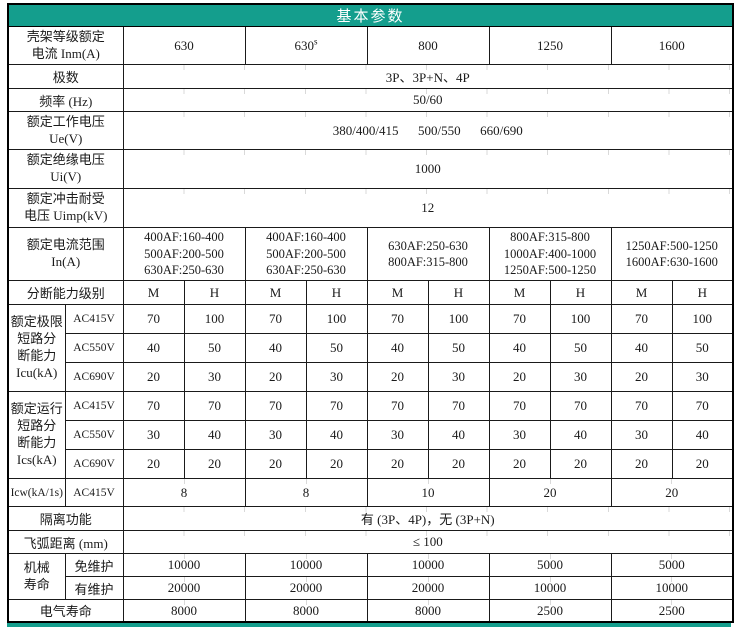 The image size is (739, 627). What do you see at coordinates (550, 611) in the screenshot?
I see `elec-life-cell: 2500` at bounding box center [550, 611].